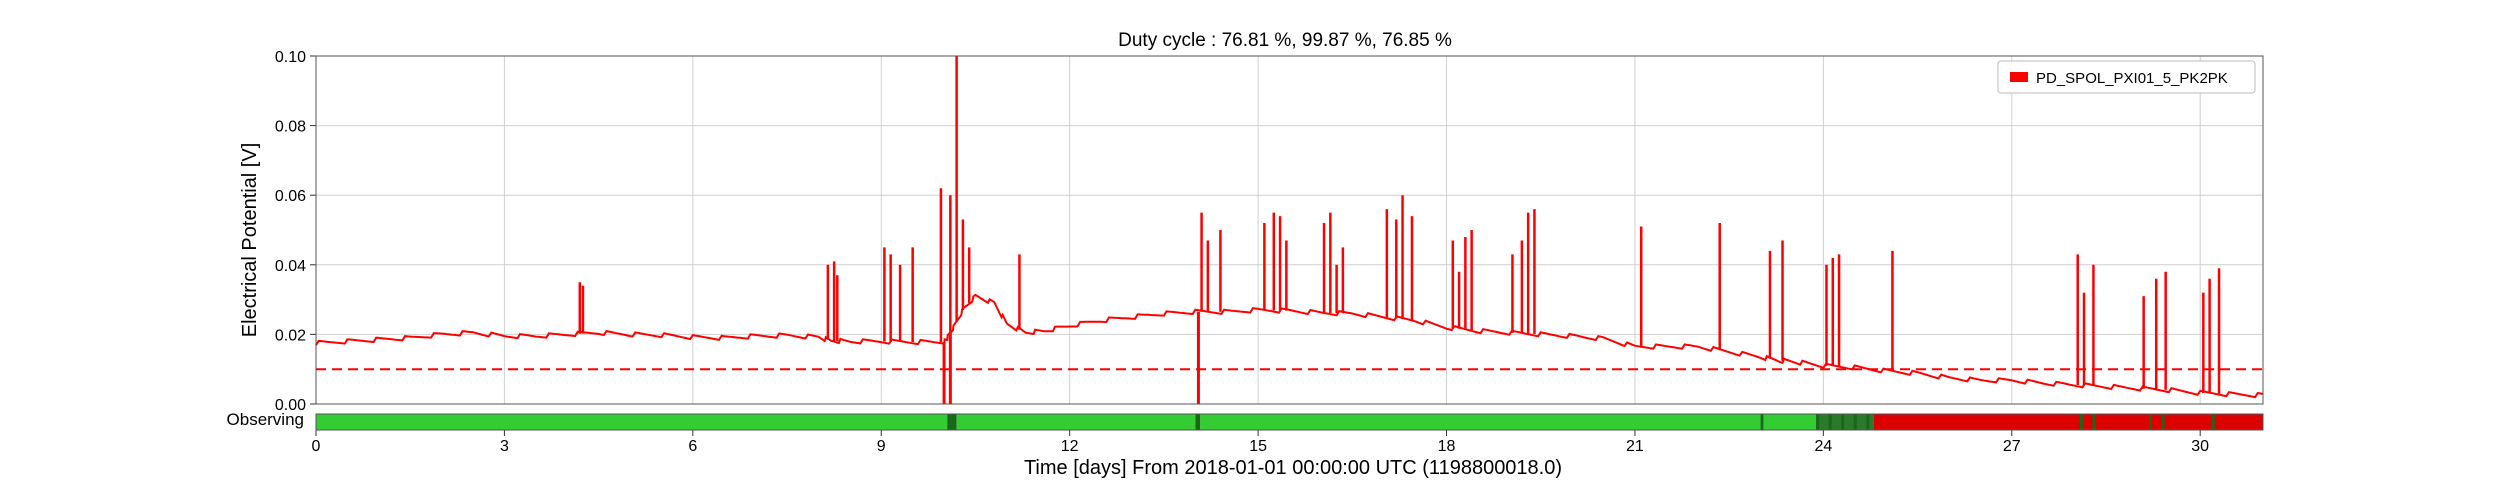 This screenshot has height=500, width=2500. I want to click on legend-swatch, so click(2019, 77).